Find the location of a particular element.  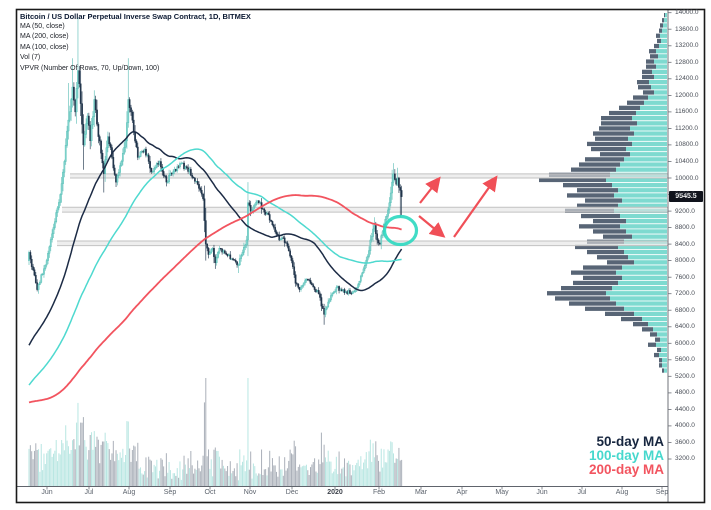

price-tick-label: 10400.0 is located at coordinates (687, 161).